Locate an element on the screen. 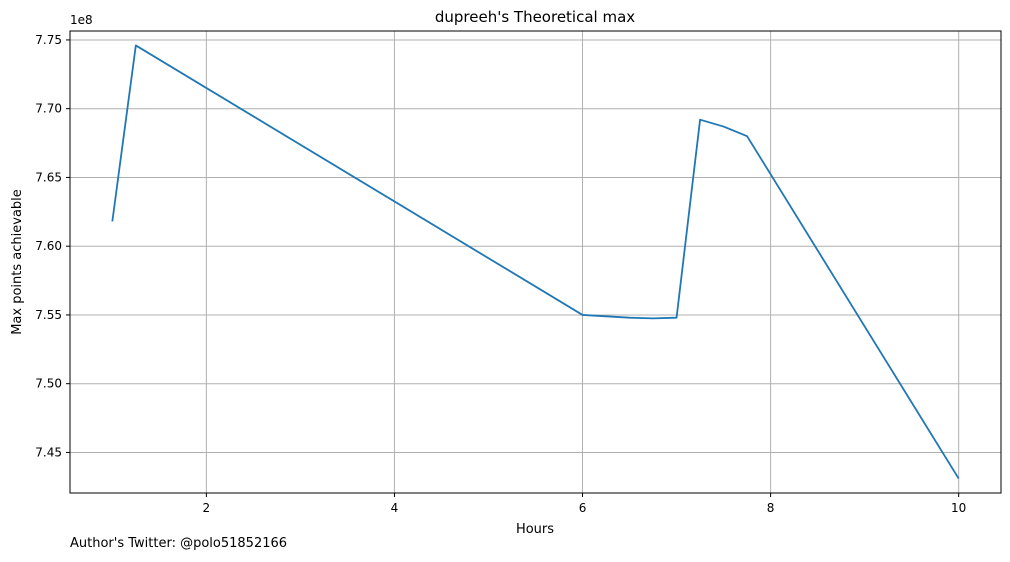 The width and height of the screenshot is (1010, 562). y-tick-label: 7.70 is located at coordinates (48, 109).